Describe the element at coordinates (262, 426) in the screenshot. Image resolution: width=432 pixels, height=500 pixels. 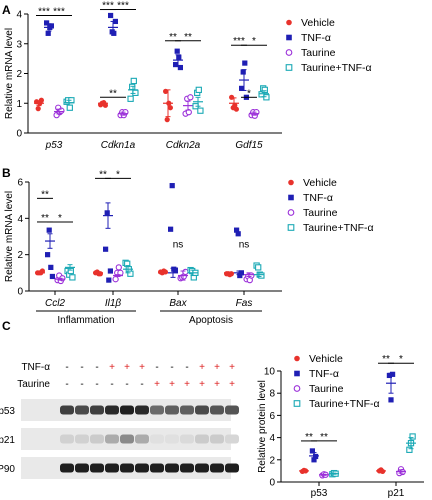
I see `y-axis-label: Relative protein level` at that location.